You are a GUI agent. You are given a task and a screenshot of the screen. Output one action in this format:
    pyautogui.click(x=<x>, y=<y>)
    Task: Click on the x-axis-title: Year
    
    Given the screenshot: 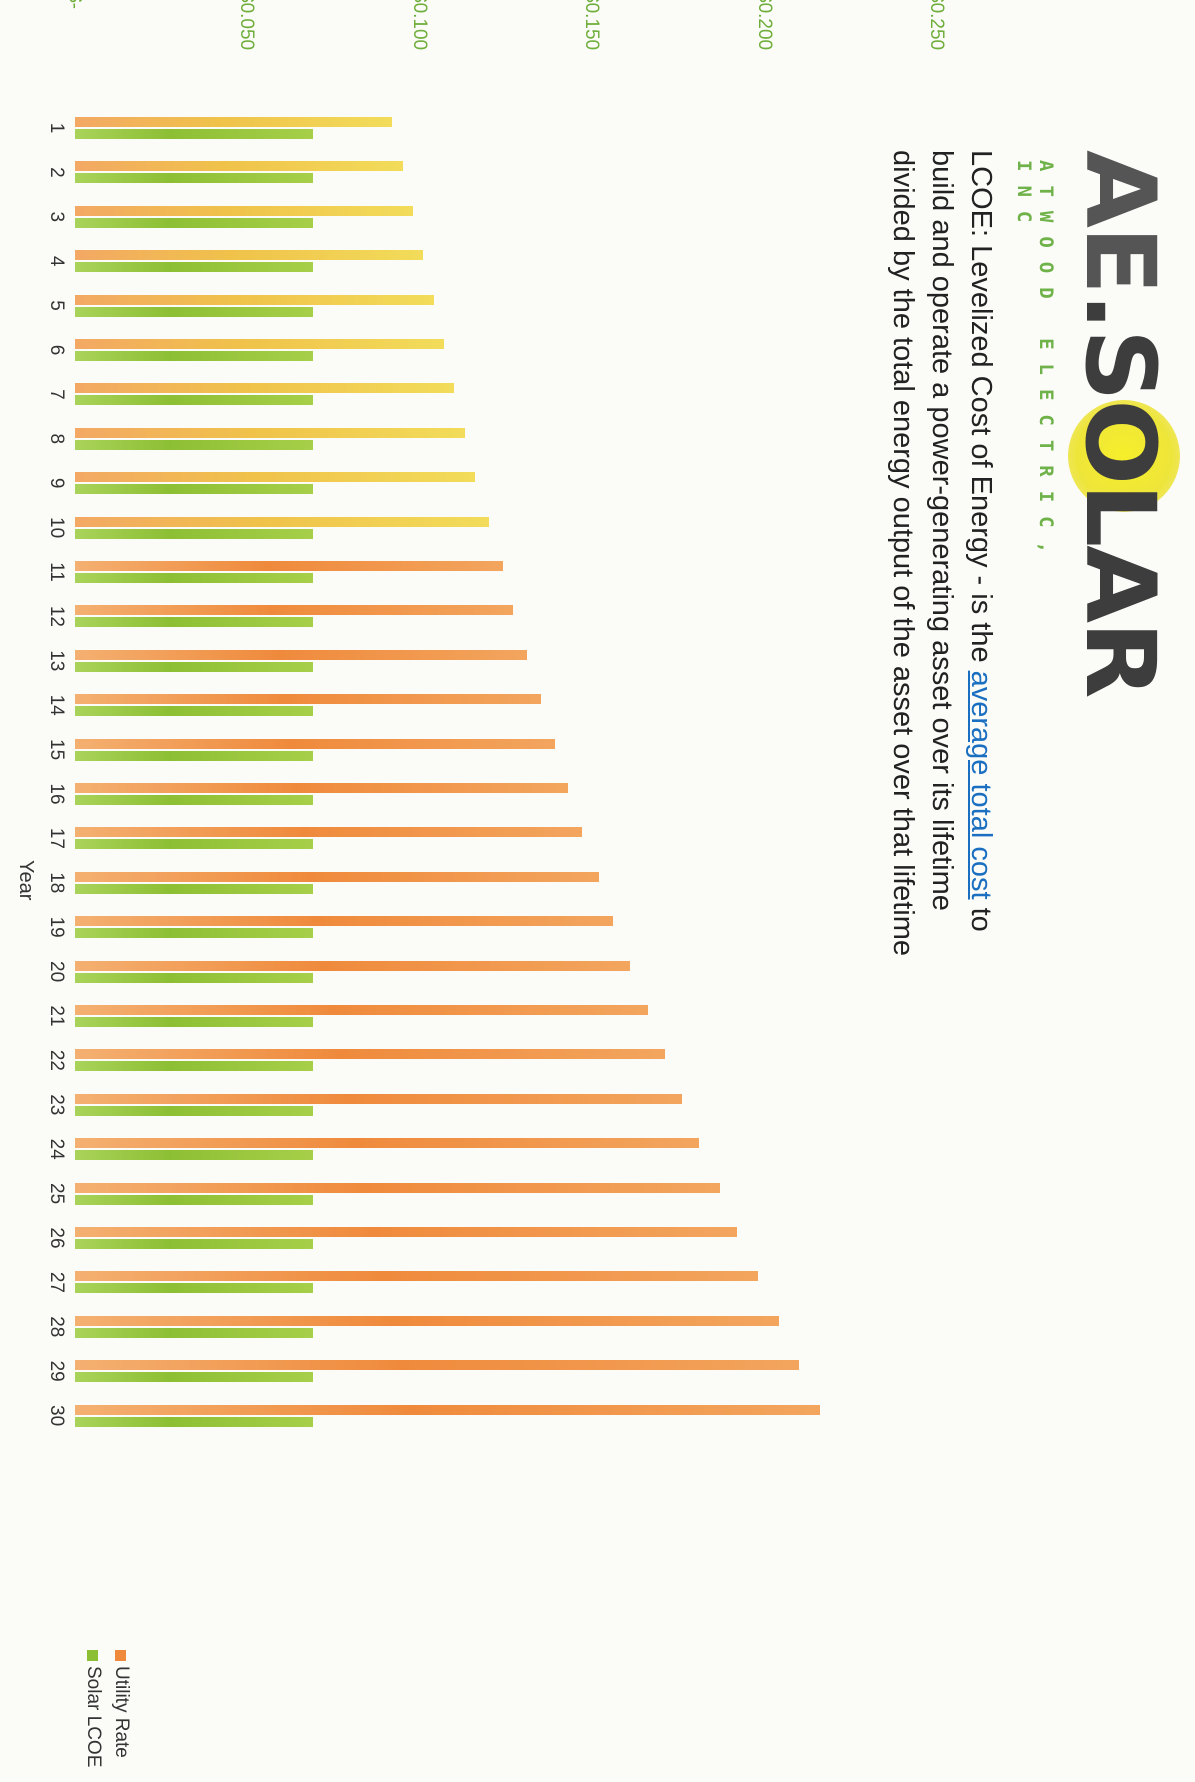 What is the action you would take?
    pyautogui.click(x=26, y=880)
    